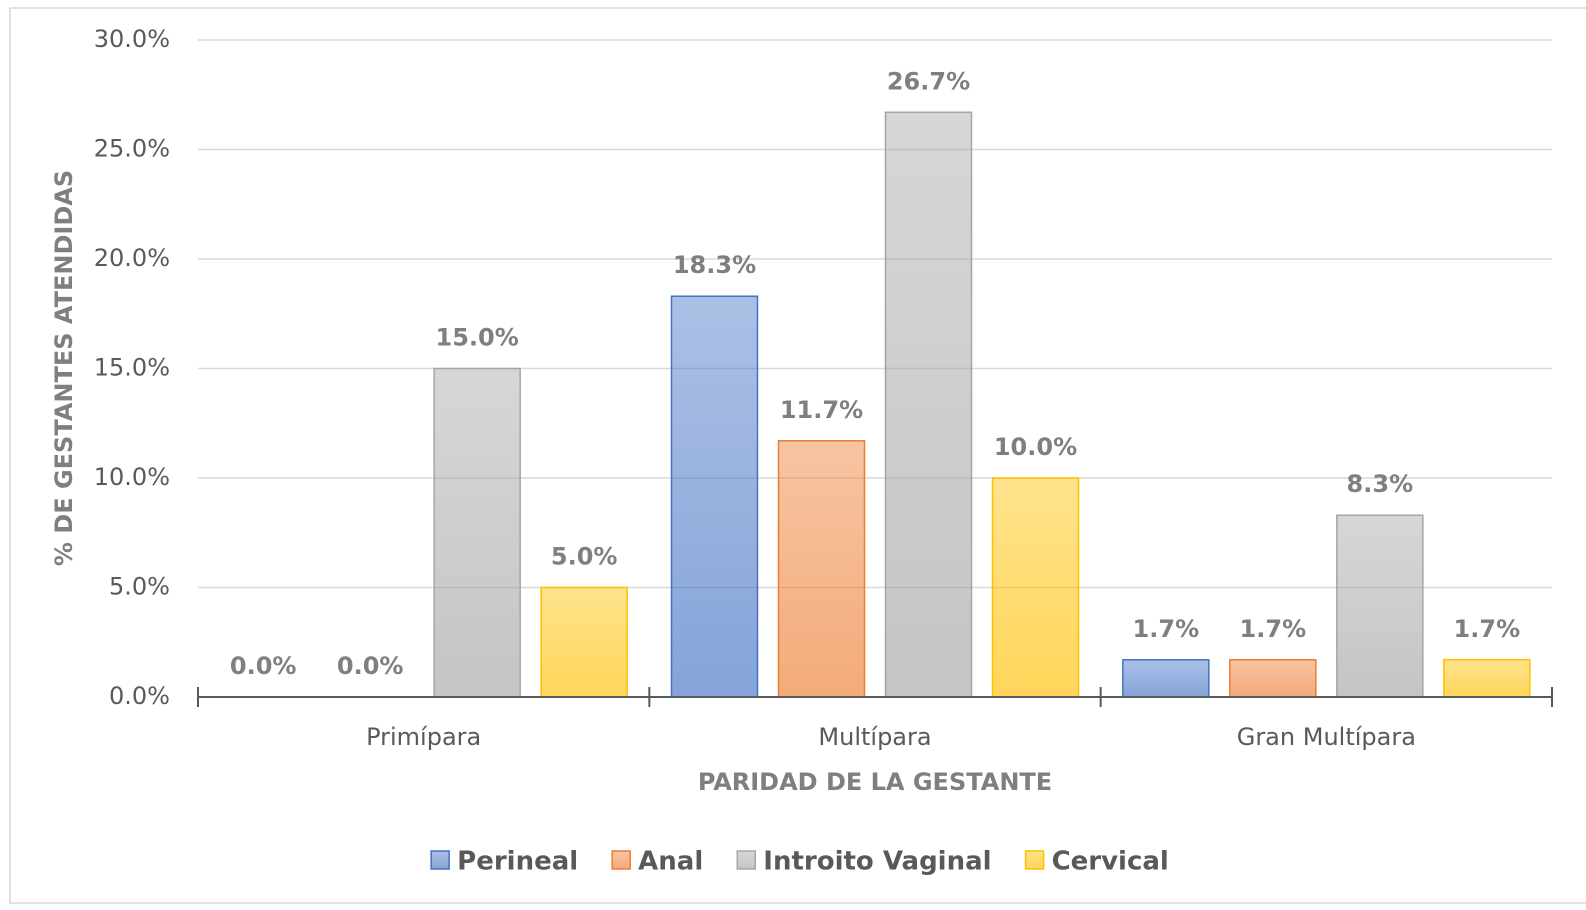 This screenshot has width=1586, height=910. What do you see at coordinates (821, 410) in the screenshot?
I see `value-label: 11.7%` at bounding box center [821, 410].